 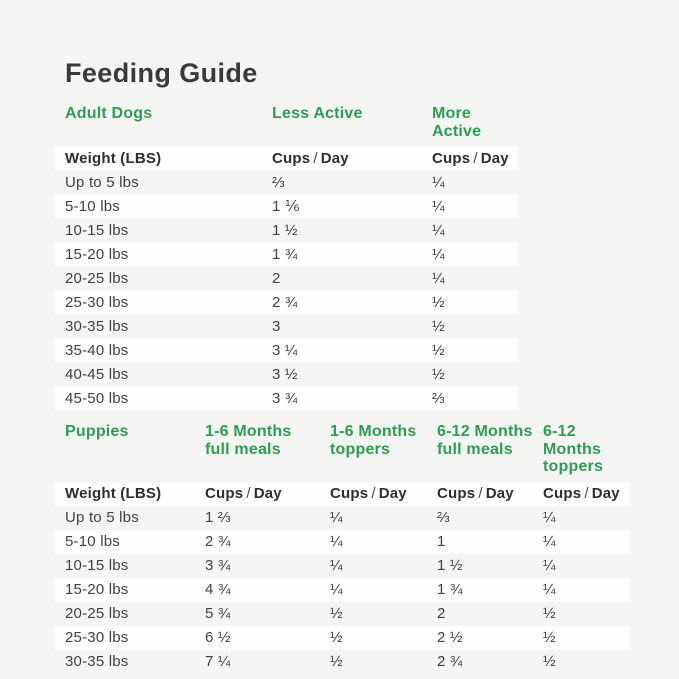 I want to click on column-header: 6-12 Months toppers, so click(x=586, y=449).